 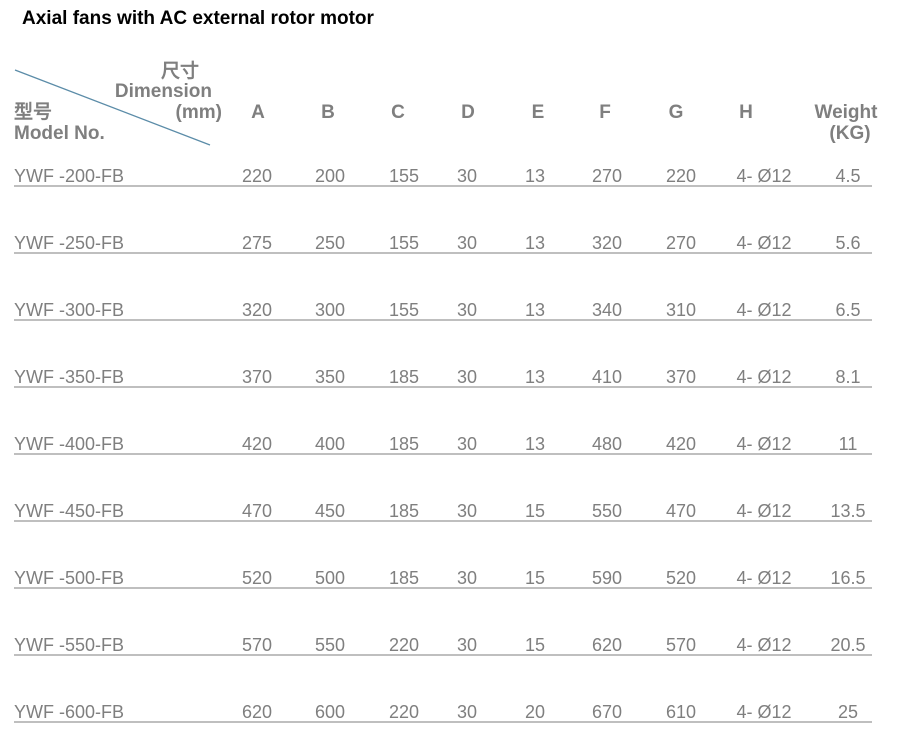 What do you see at coordinates (605, 112) in the screenshot?
I see `column-header: F` at bounding box center [605, 112].